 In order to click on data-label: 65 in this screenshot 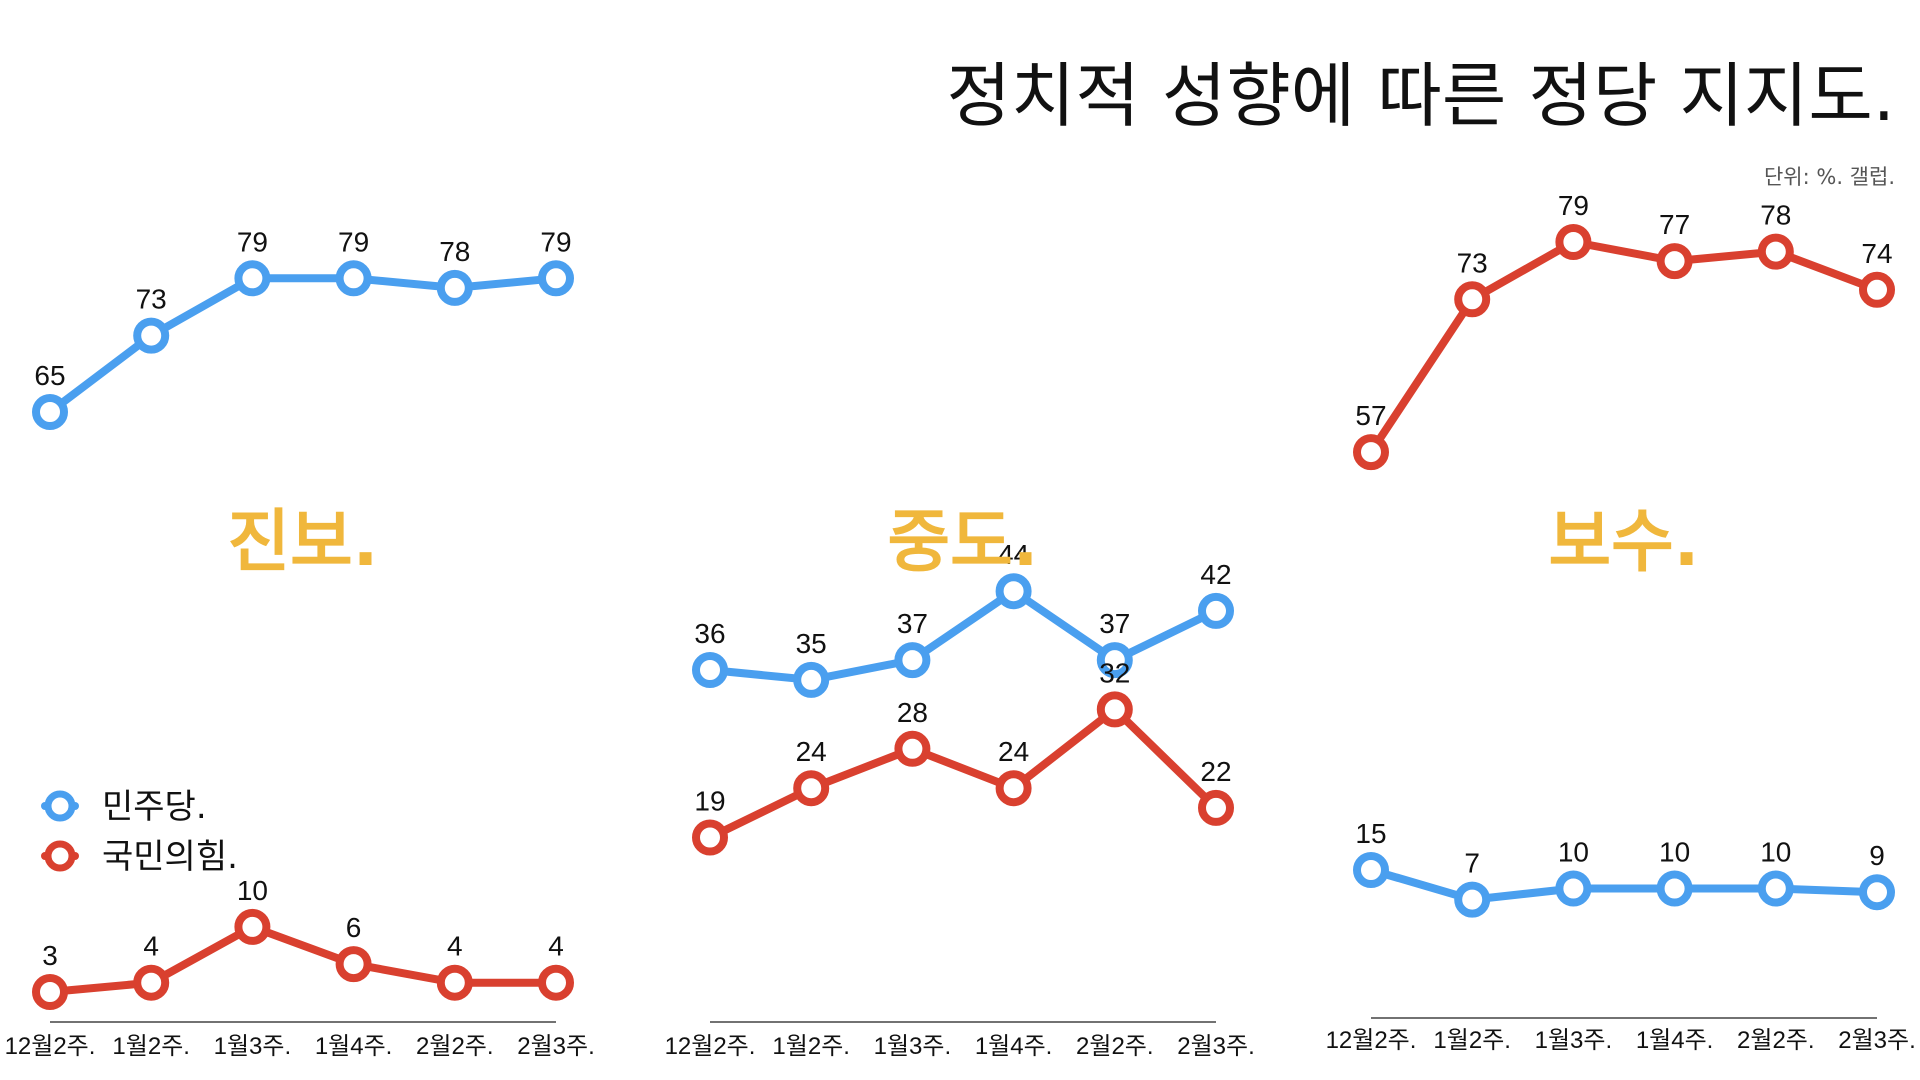, I will do `click(49, 375)`.